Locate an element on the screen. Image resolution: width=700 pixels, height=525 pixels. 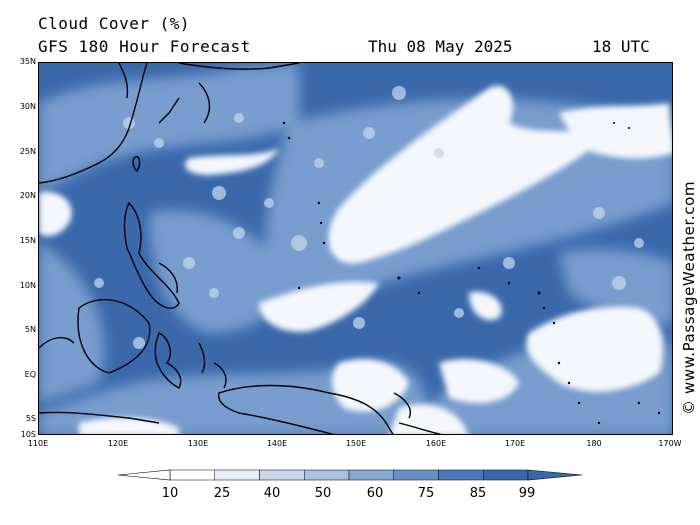
forecast-subtitle: GFS 180 Hour Forecast is located at coordinates (144, 46).